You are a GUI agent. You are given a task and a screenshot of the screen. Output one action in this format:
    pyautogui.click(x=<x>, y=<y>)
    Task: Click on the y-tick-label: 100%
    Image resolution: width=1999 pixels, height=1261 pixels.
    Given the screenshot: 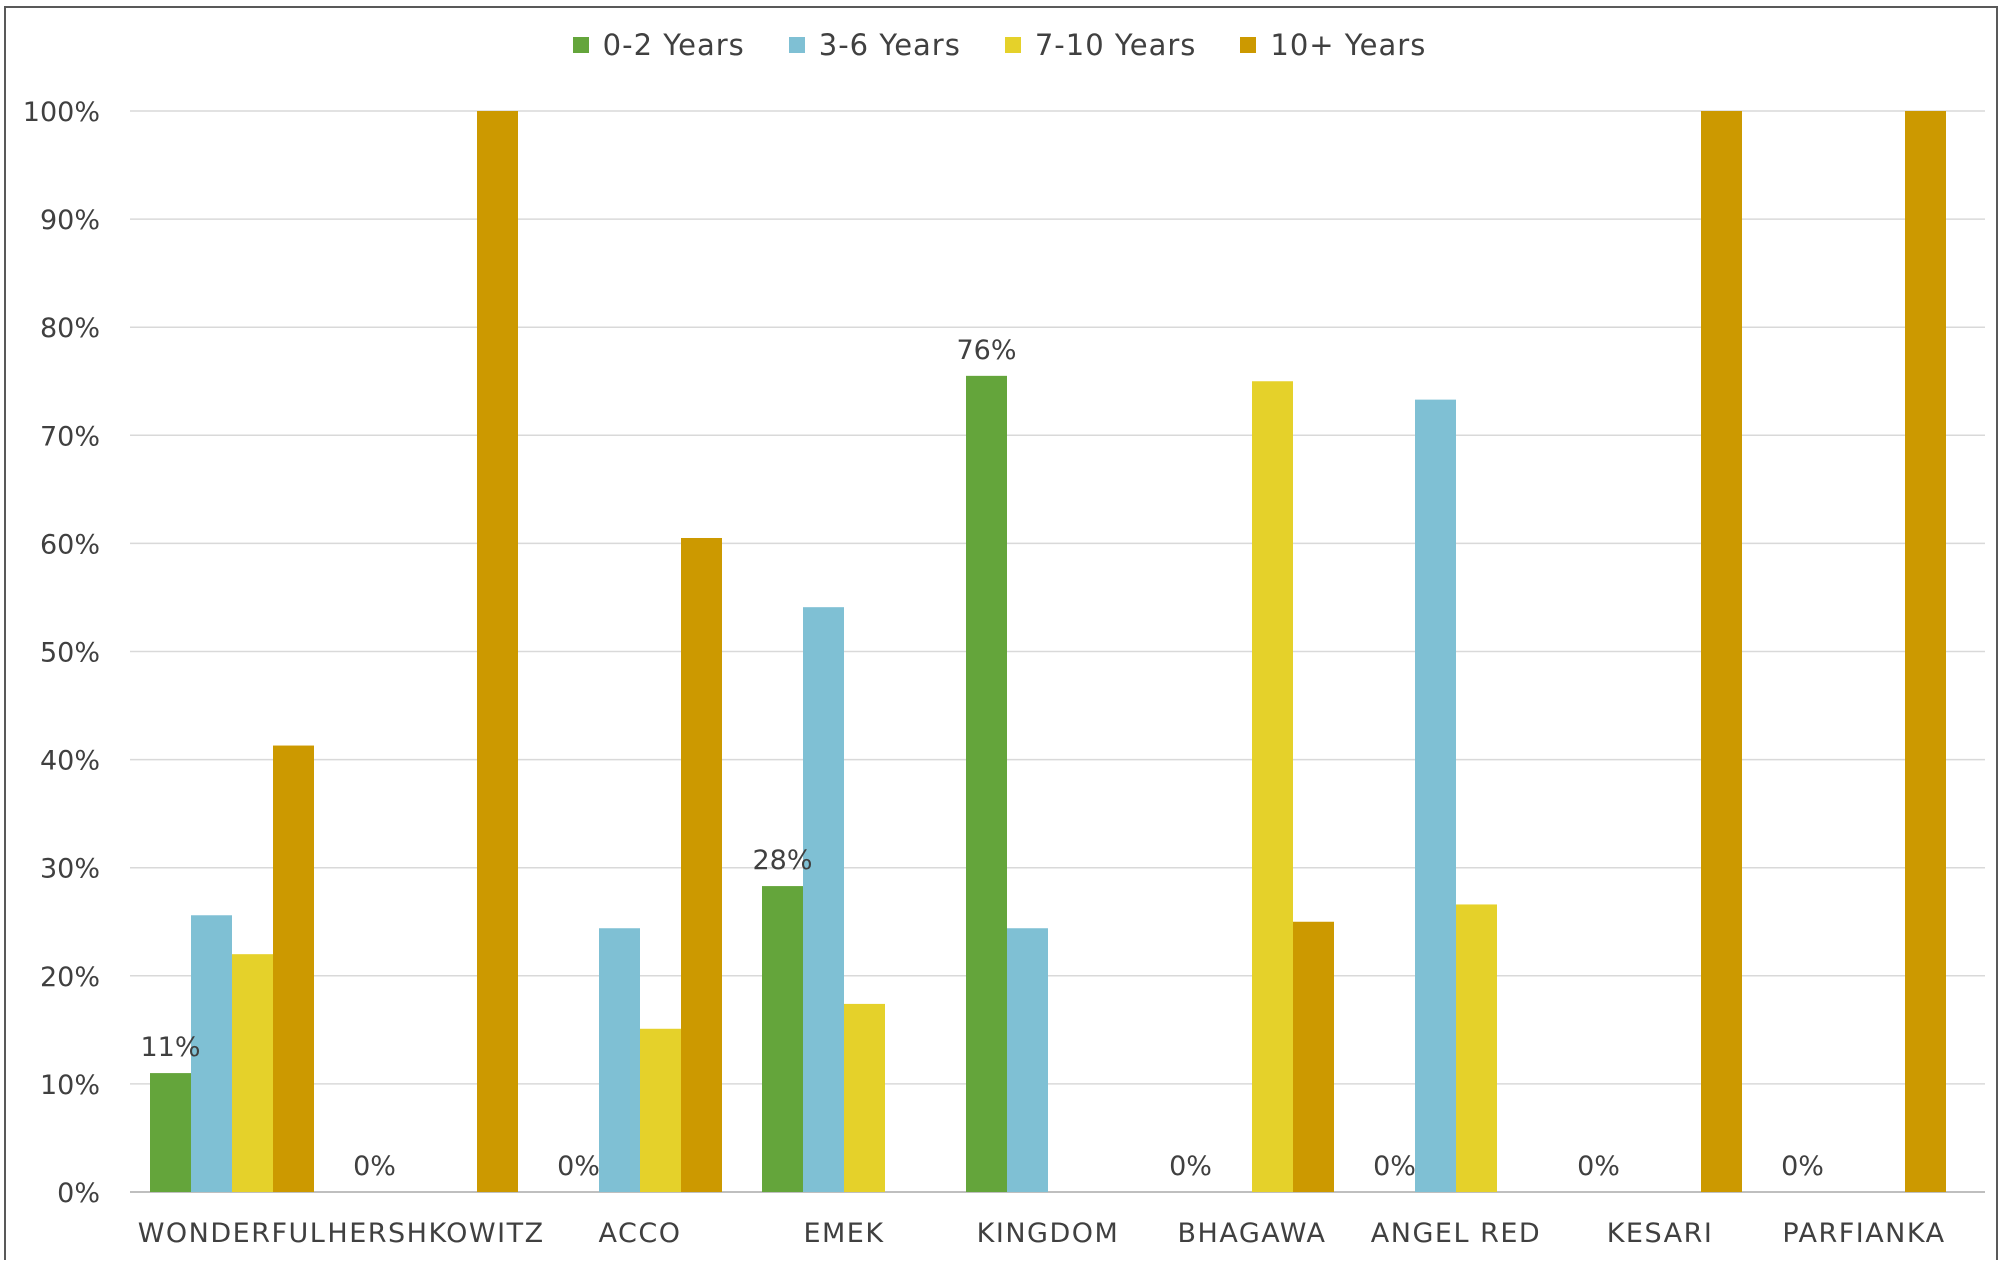 What is the action you would take?
    pyautogui.click(x=61, y=112)
    